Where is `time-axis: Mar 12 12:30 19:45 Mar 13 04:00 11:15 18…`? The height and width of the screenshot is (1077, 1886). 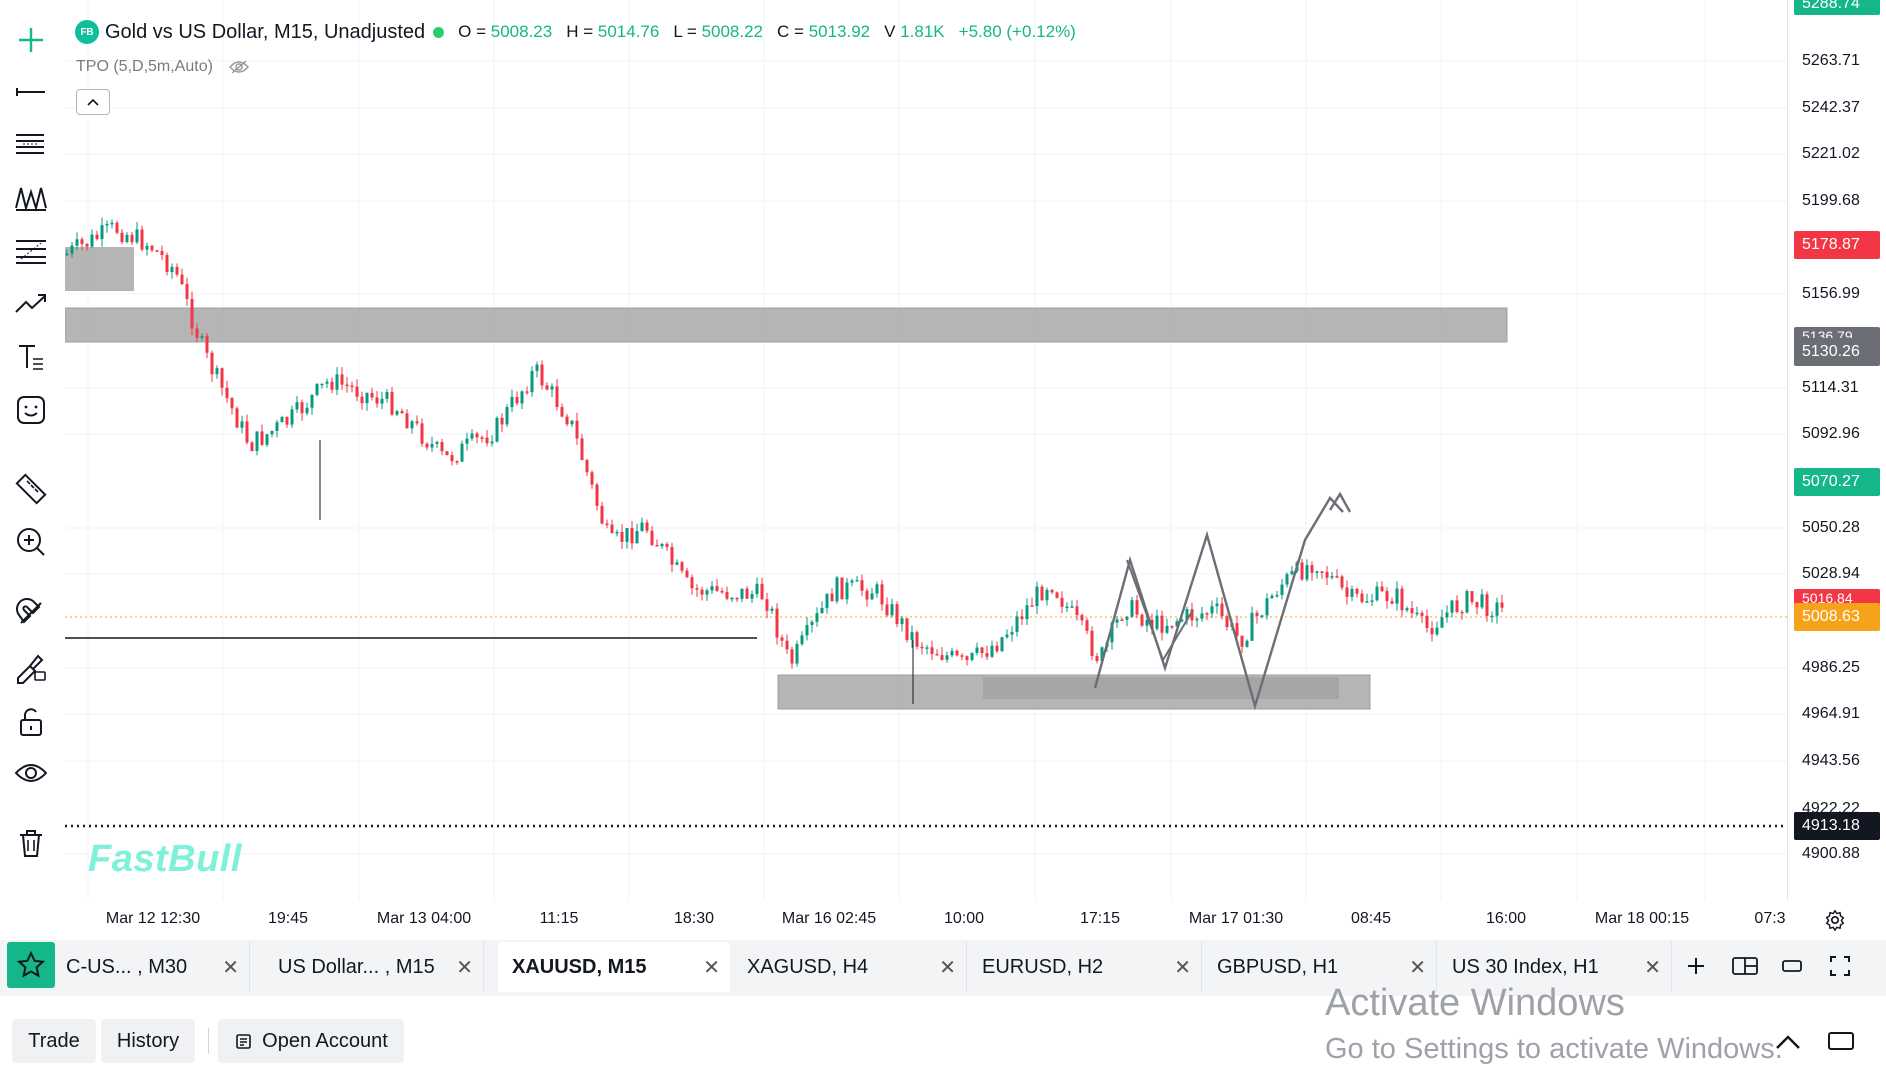 time-axis: Mar 12 12:30 19:45 Mar 13 04:00 11:15 18… is located at coordinates (926, 920).